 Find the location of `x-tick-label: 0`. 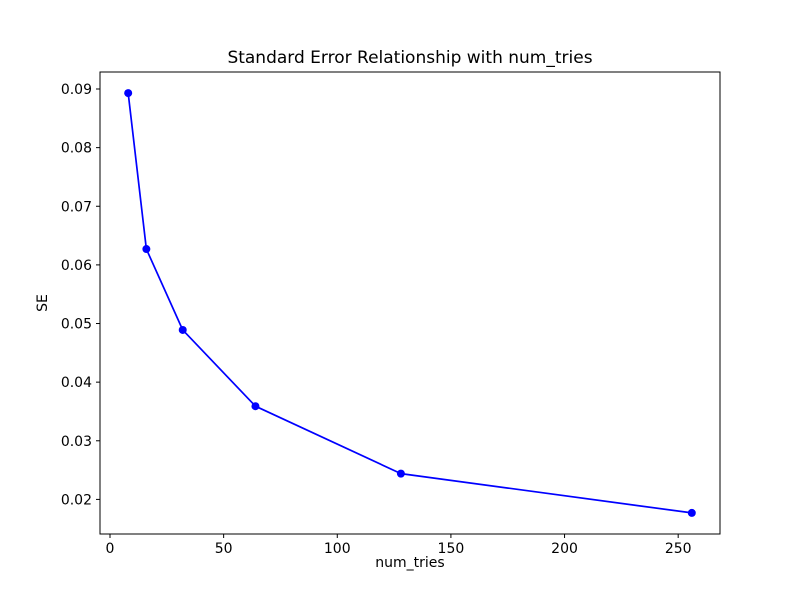

x-tick-label: 0 is located at coordinates (110, 549).